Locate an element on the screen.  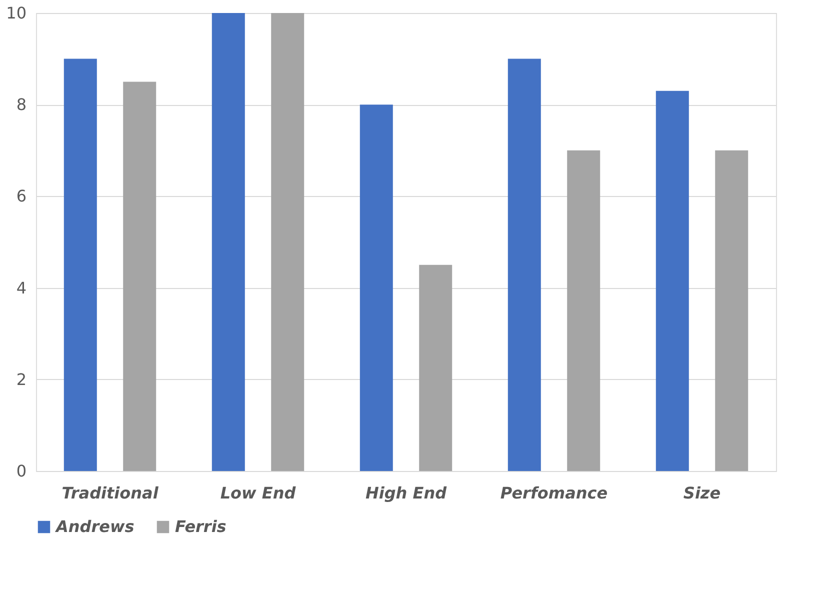
legend-label: Ferris is located at coordinates (200, 526).